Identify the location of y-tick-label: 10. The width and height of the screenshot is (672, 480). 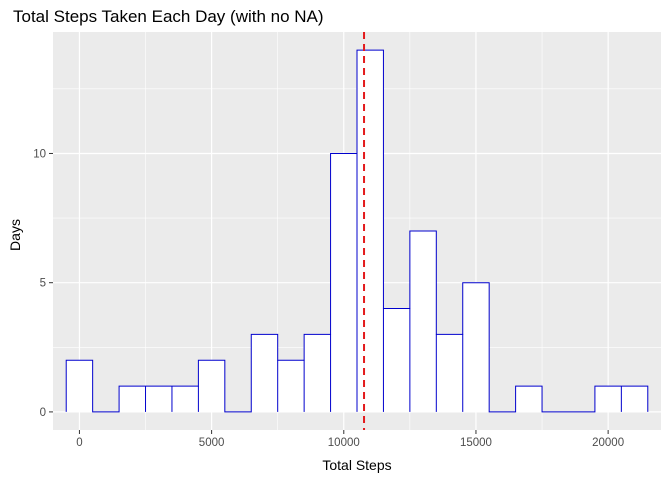
(39, 154).